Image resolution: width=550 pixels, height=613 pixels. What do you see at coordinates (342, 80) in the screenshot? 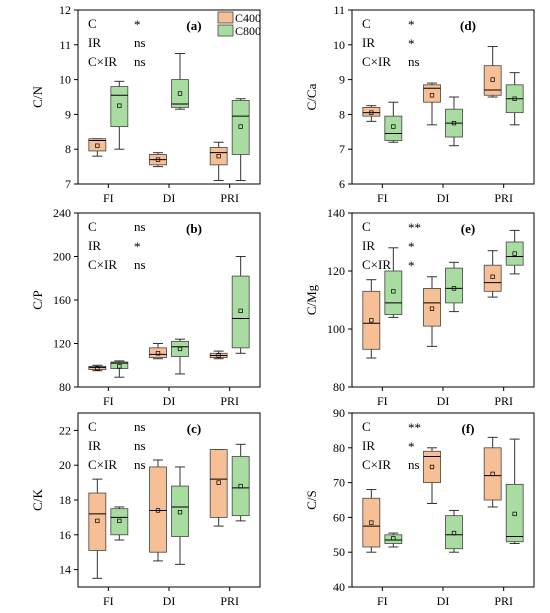
I see `y-tick-label: 9` at bounding box center [342, 80].